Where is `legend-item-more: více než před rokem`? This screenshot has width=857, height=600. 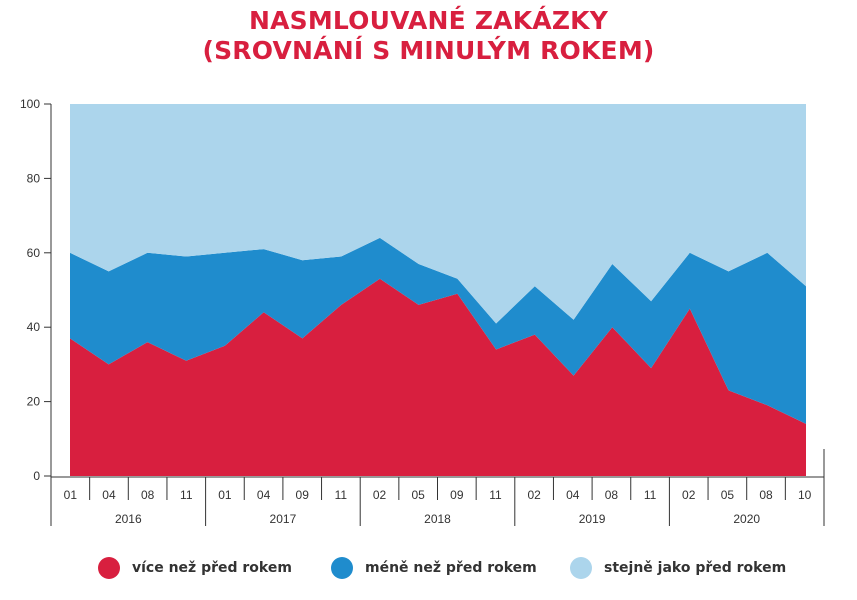 legend-item-more: více než před rokem is located at coordinates (195, 568).